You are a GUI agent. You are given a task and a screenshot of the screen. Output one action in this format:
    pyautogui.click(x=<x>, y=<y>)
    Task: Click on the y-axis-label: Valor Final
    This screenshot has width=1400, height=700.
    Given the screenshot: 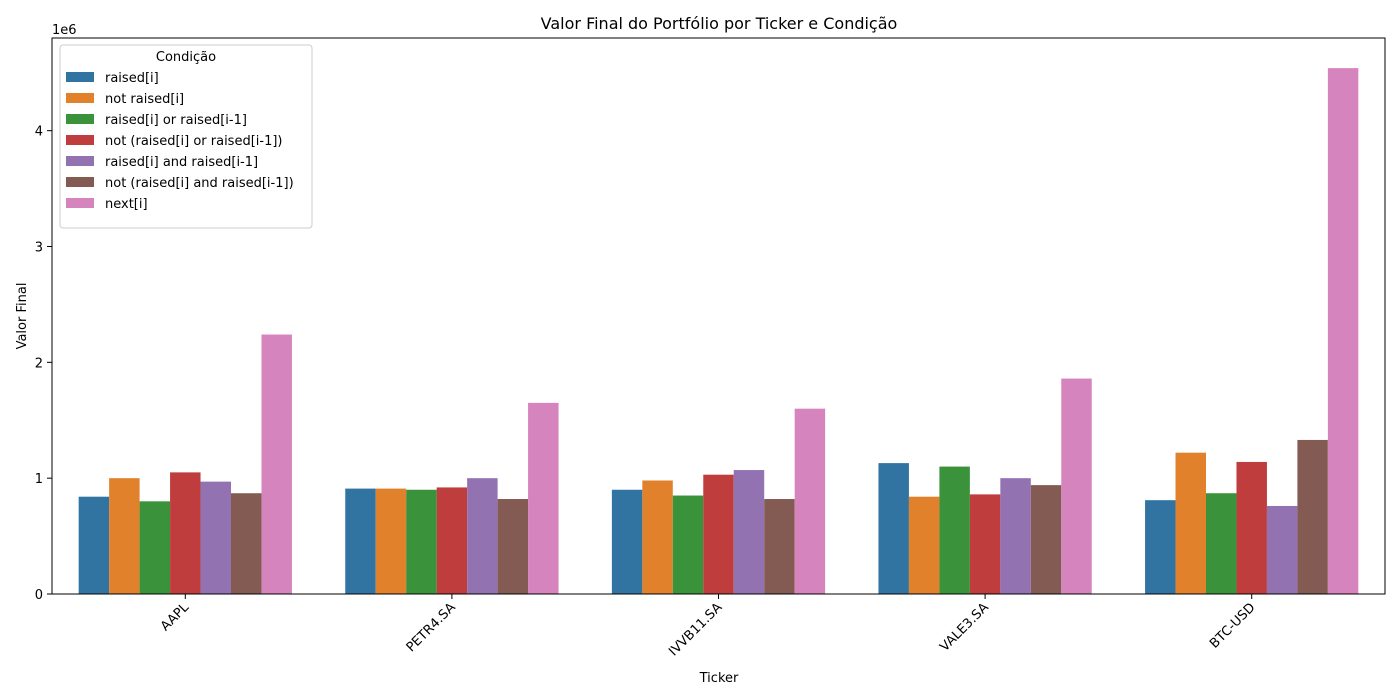 What is the action you would take?
    pyautogui.click(x=22, y=316)
    